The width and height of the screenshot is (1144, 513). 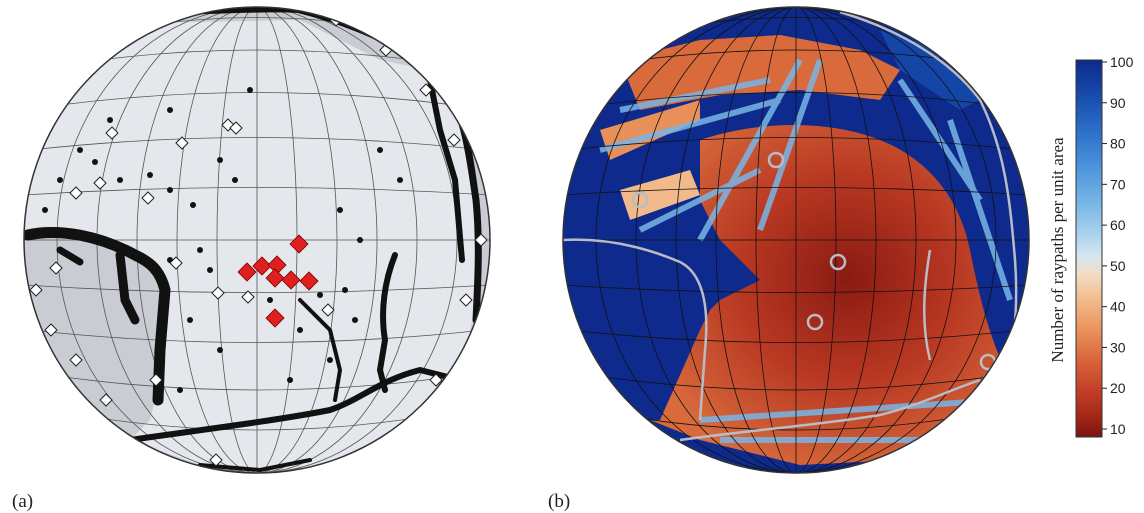 What do you see at coordinates (1118, 266) in the screenshot?
I see `colorbar-tick-label: 50` at bounding box center [1118, 266].